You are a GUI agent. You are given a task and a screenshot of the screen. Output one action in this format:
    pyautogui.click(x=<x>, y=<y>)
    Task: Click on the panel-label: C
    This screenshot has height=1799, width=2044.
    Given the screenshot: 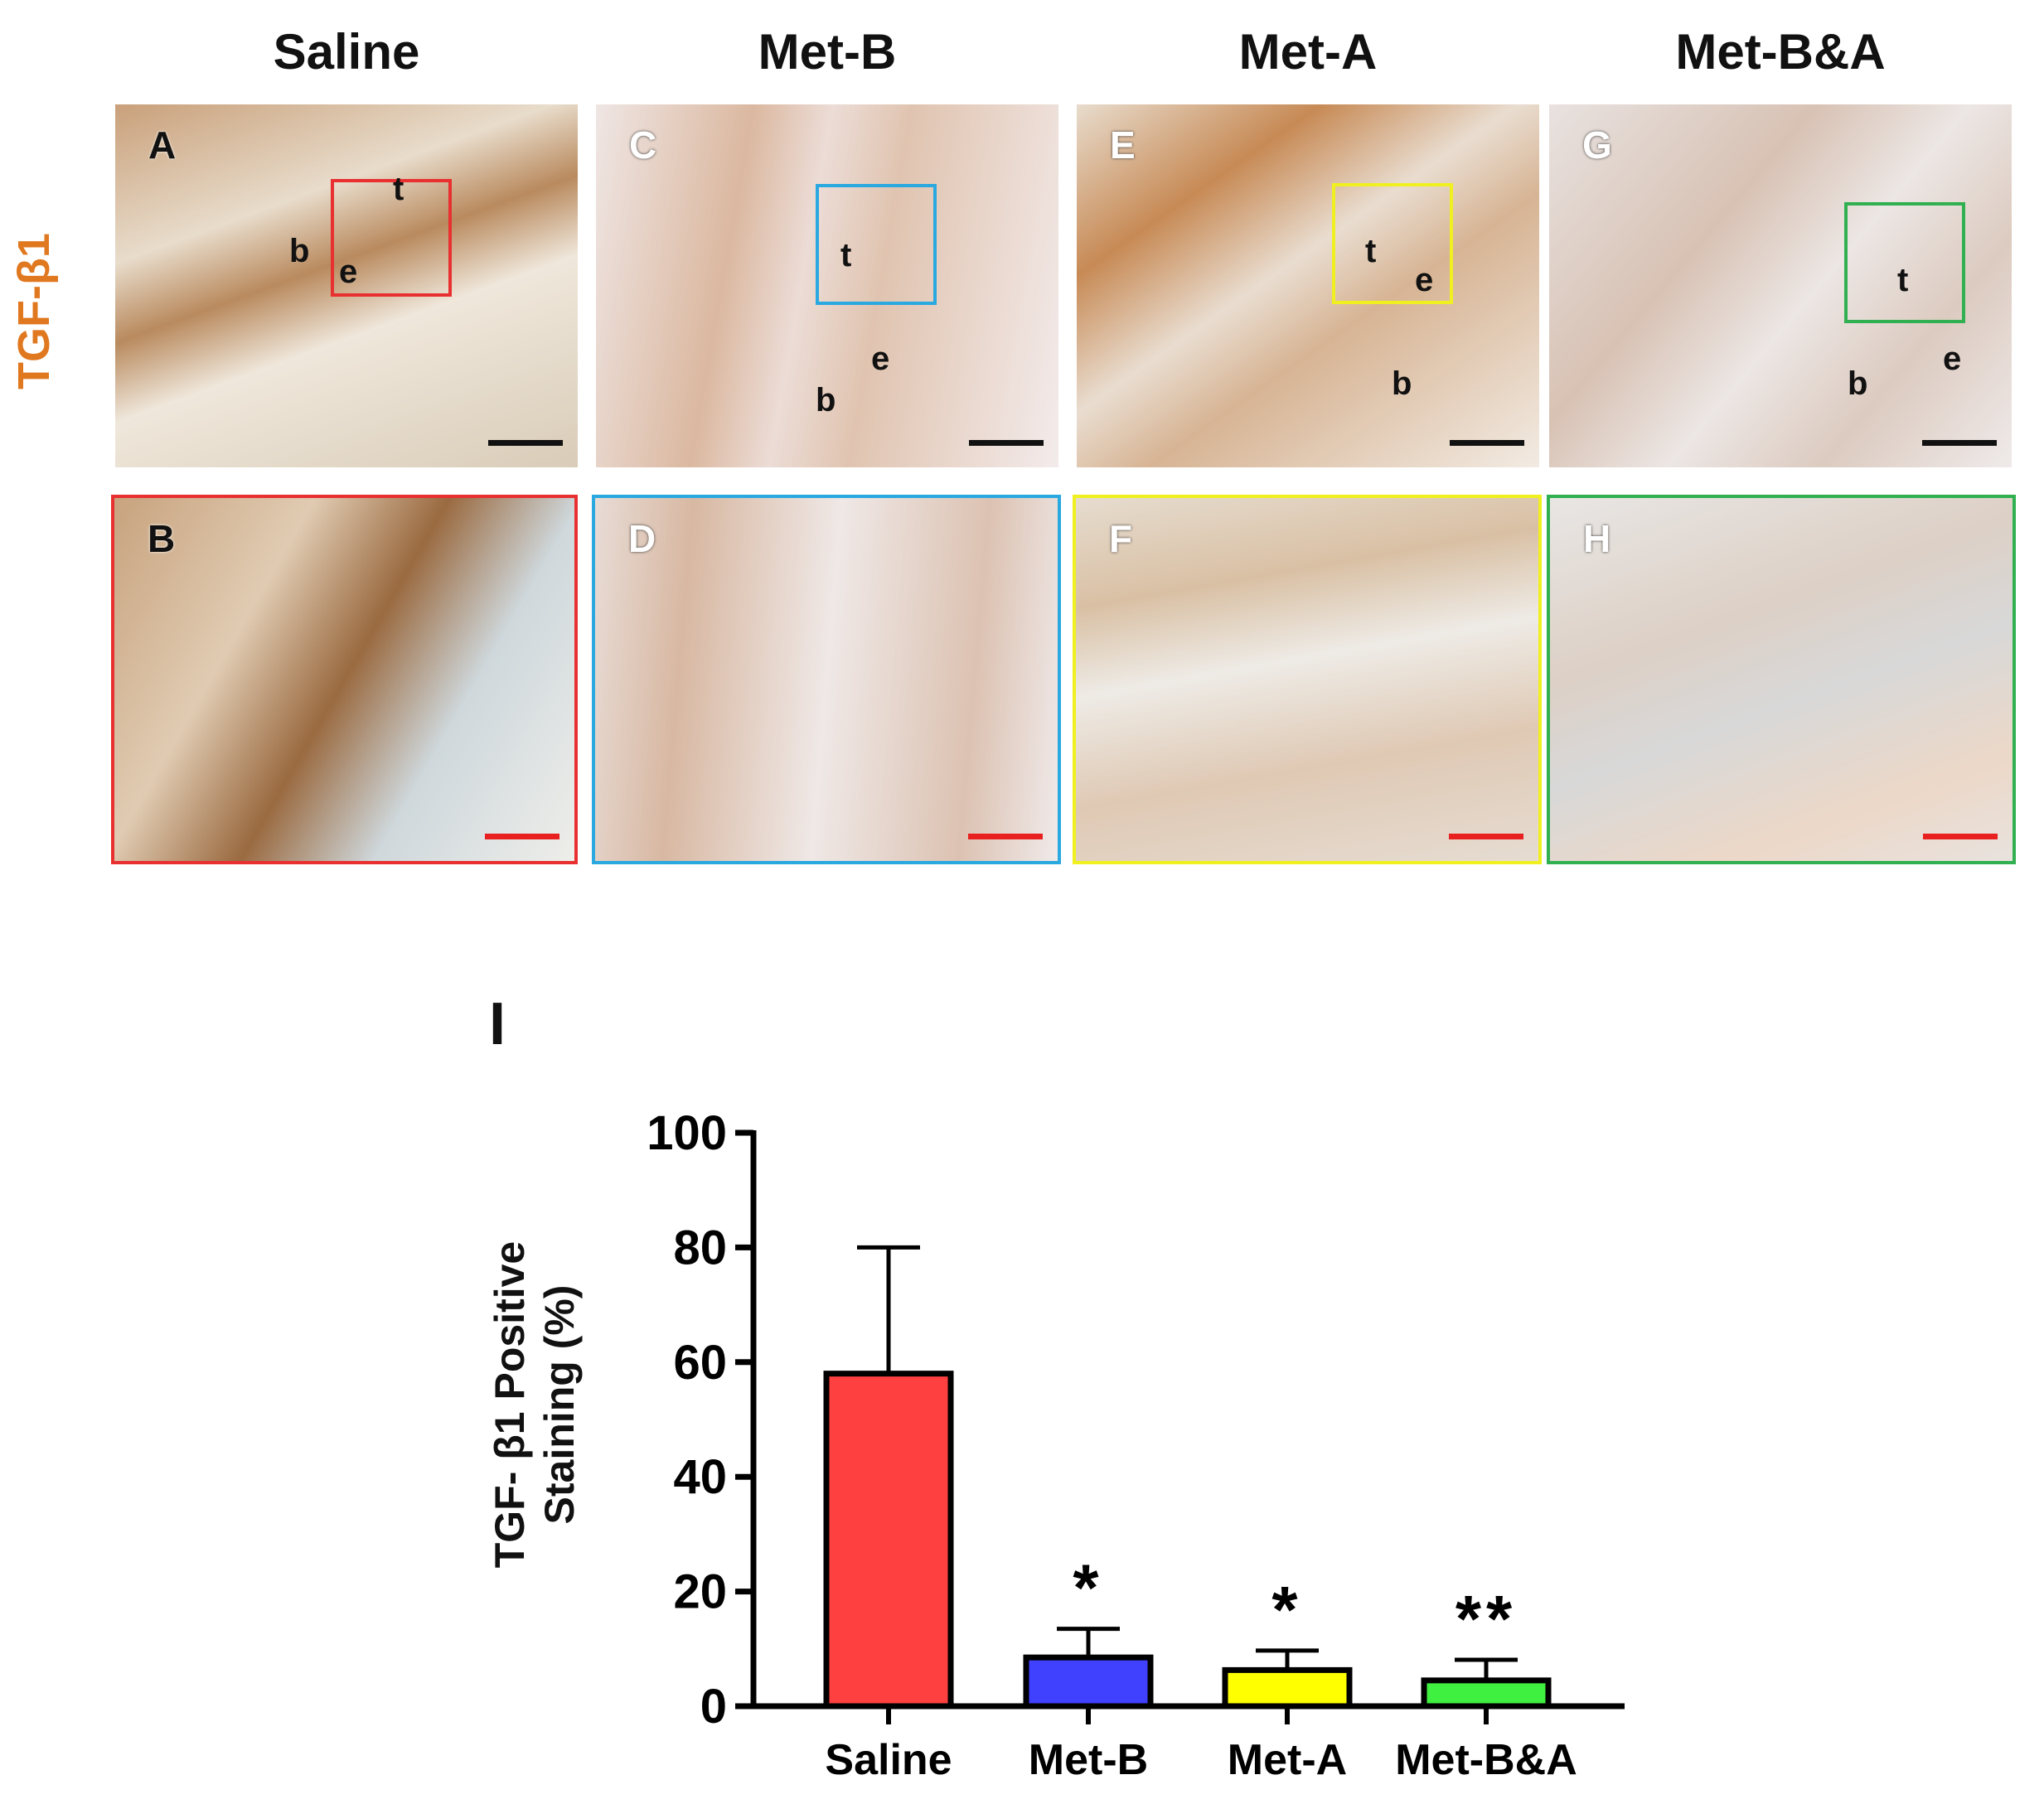 What is the action you would take?
    pyautogui.click(x=643, y=145)
    